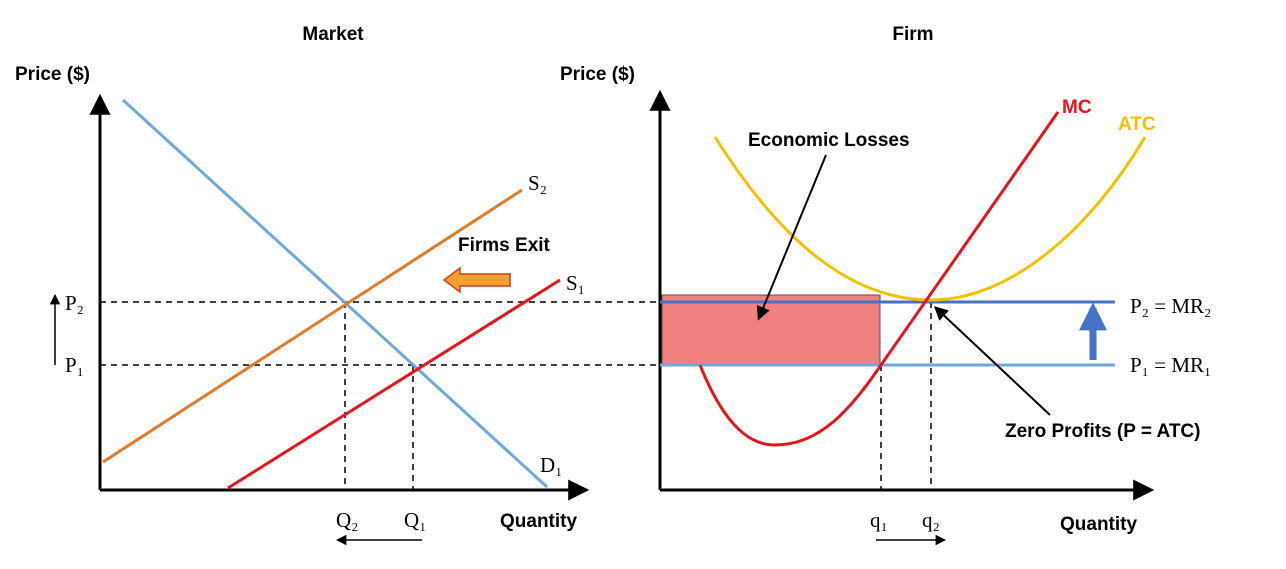  Describe the element at coordinates (1077, 107) in the screenshot. I see `curve-label: MC` at that location.